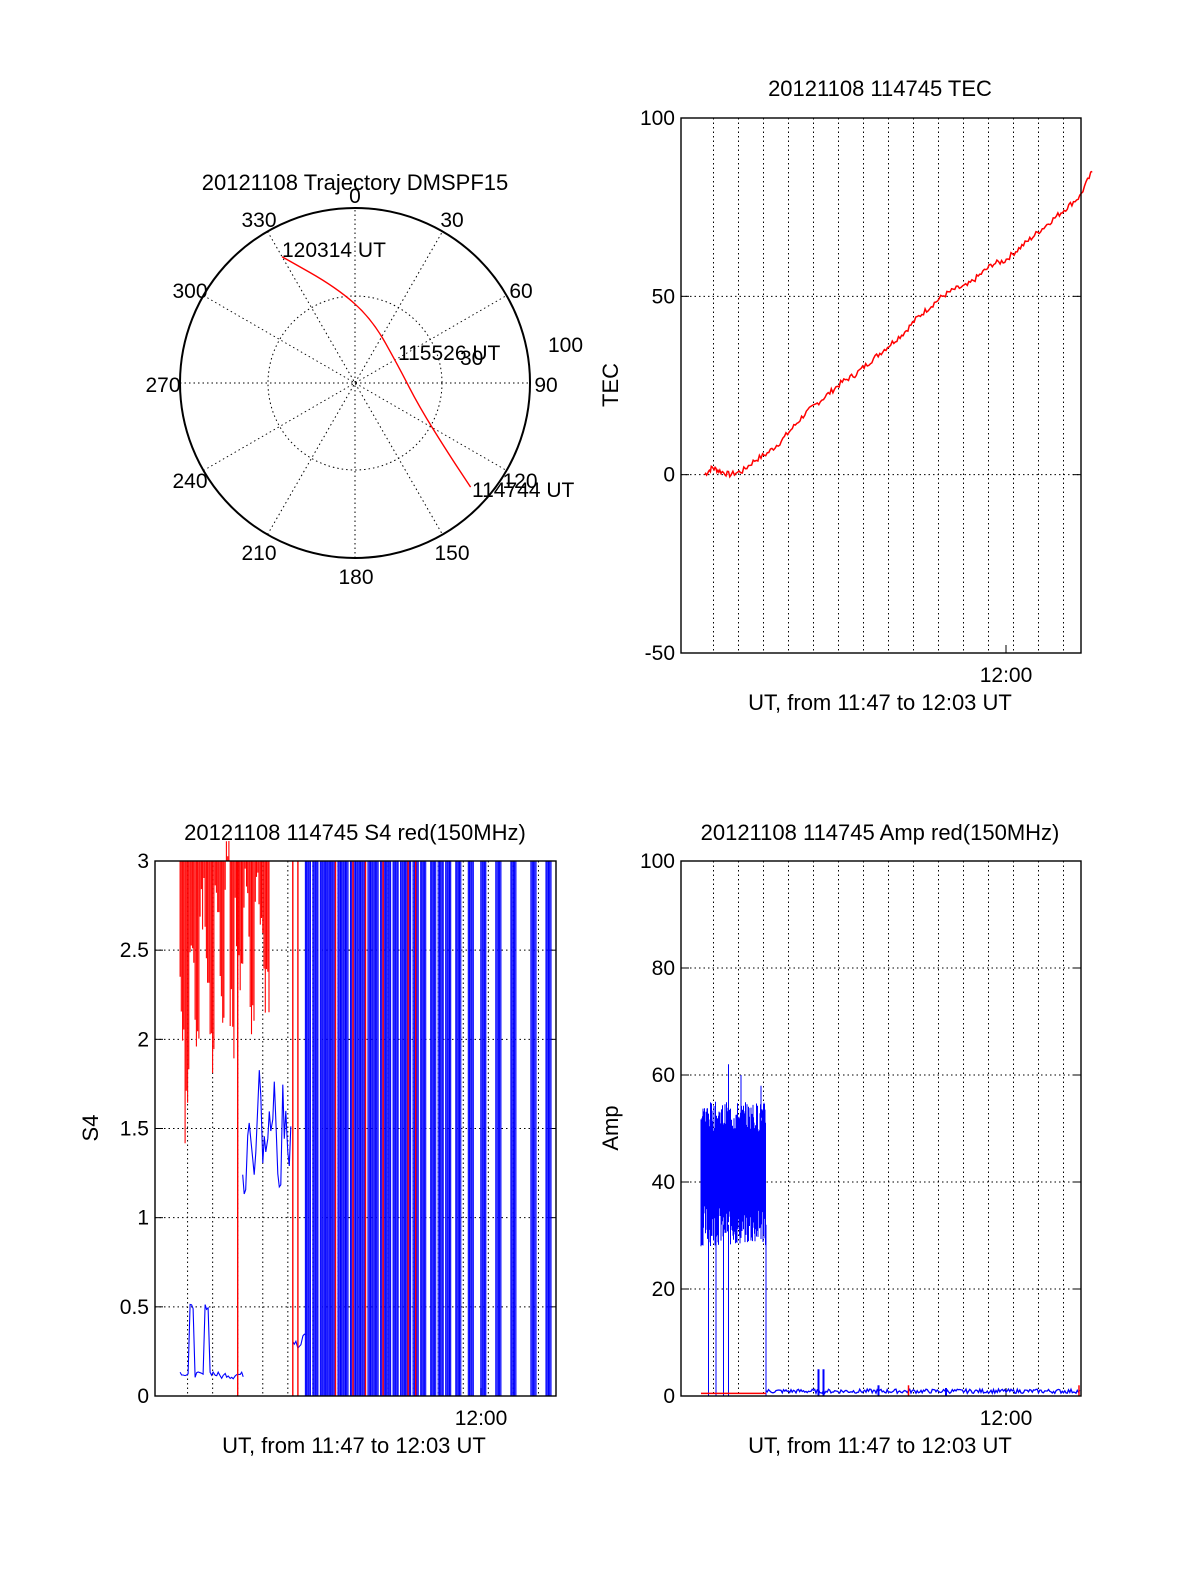 The image size is (1200, 1575). I want to click on tec-y-ticks: -50 0 50 100, so click(860, 386).